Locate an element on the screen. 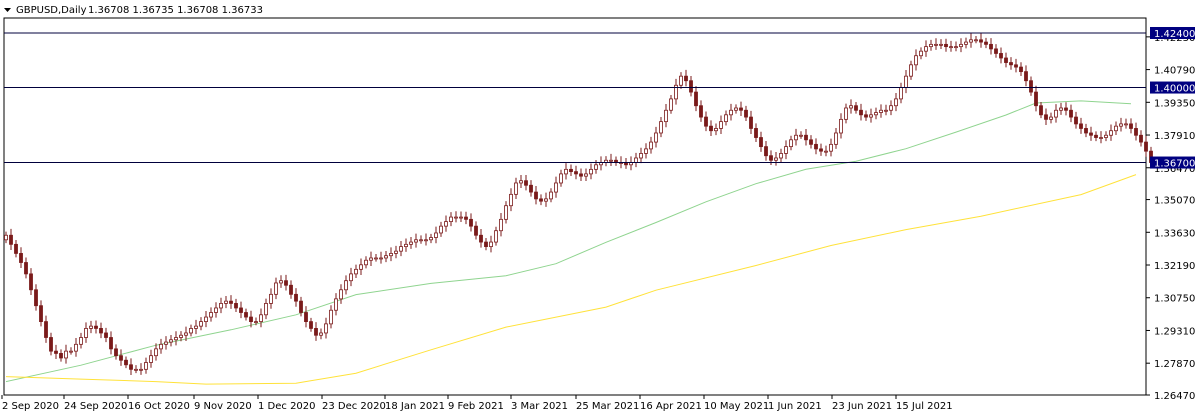 This screenshot has width=1195, height=419. y-tick-label: 1.37910 is located at coordinates (1174, 136).